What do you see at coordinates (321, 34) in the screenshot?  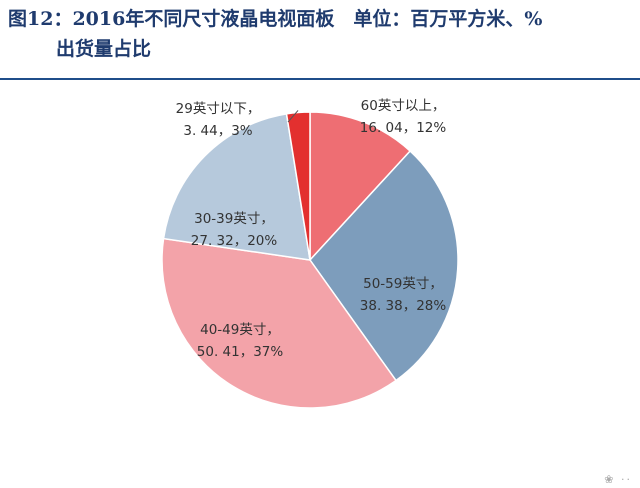 I see `chart-title-block: 图12：2016年不同尺寸液晶电视面板 单位：百万平方米、% 出货量占比` at bounding box center [321, 34].